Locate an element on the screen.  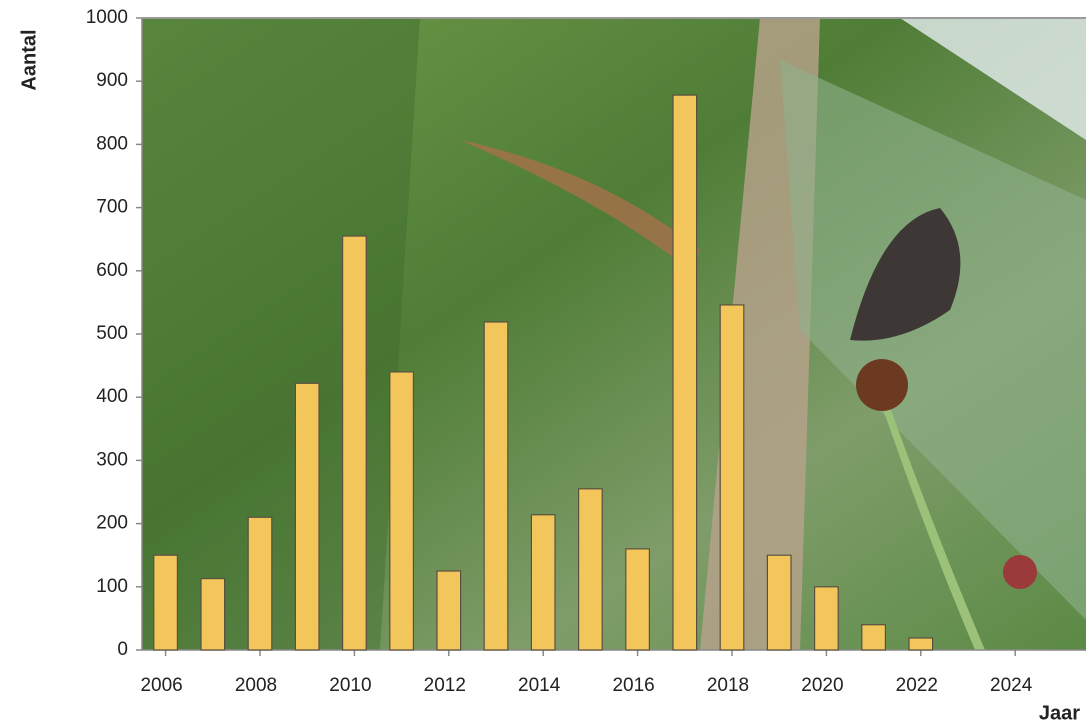
y-tick-label: 900 is located at coordinates (112, 80).